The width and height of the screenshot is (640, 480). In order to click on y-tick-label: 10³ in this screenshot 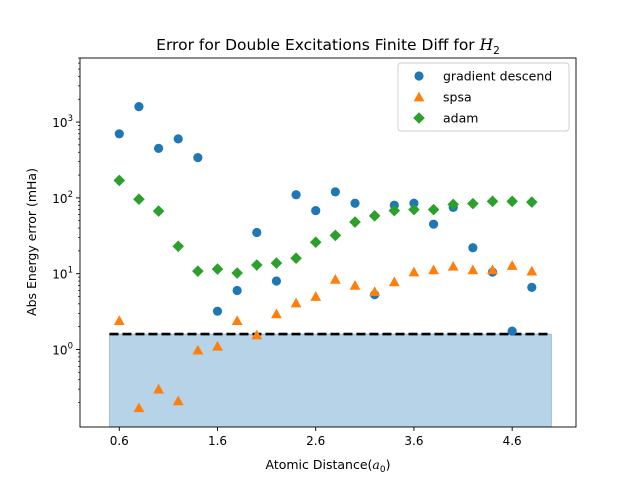, I will do `click(62, 122)`.